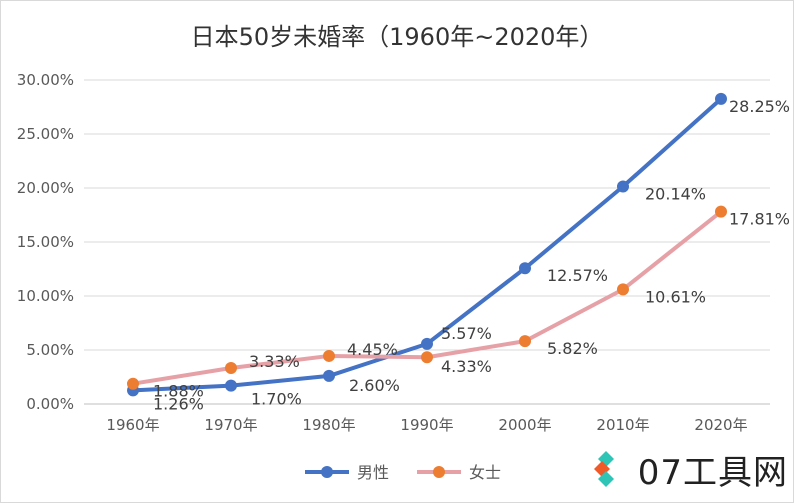  I want to click on x-tick-label: 2010年, so click(622, 425).